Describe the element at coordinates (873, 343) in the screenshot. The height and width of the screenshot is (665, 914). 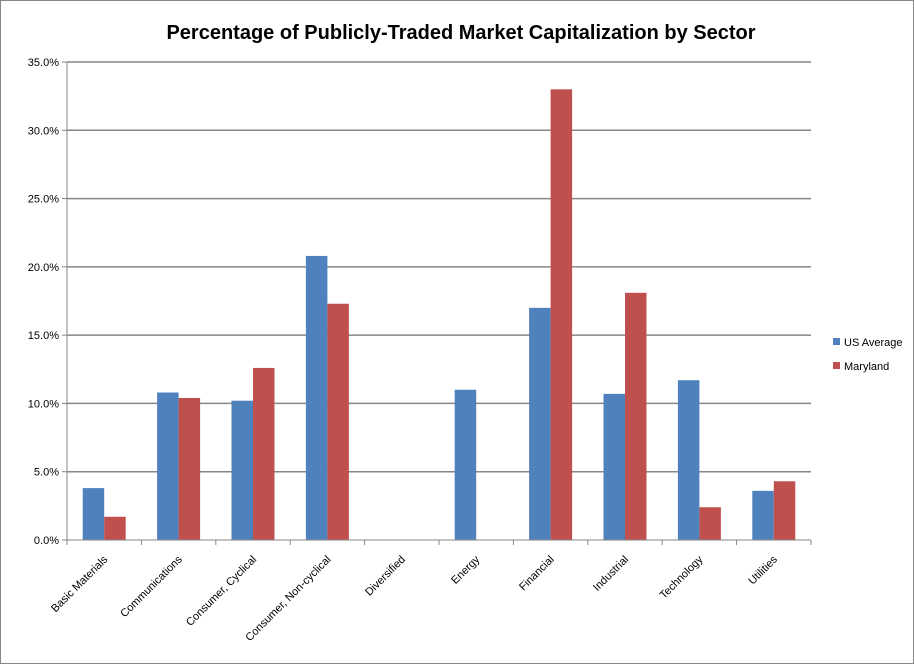
I see `legend-label: US Average` at that location.